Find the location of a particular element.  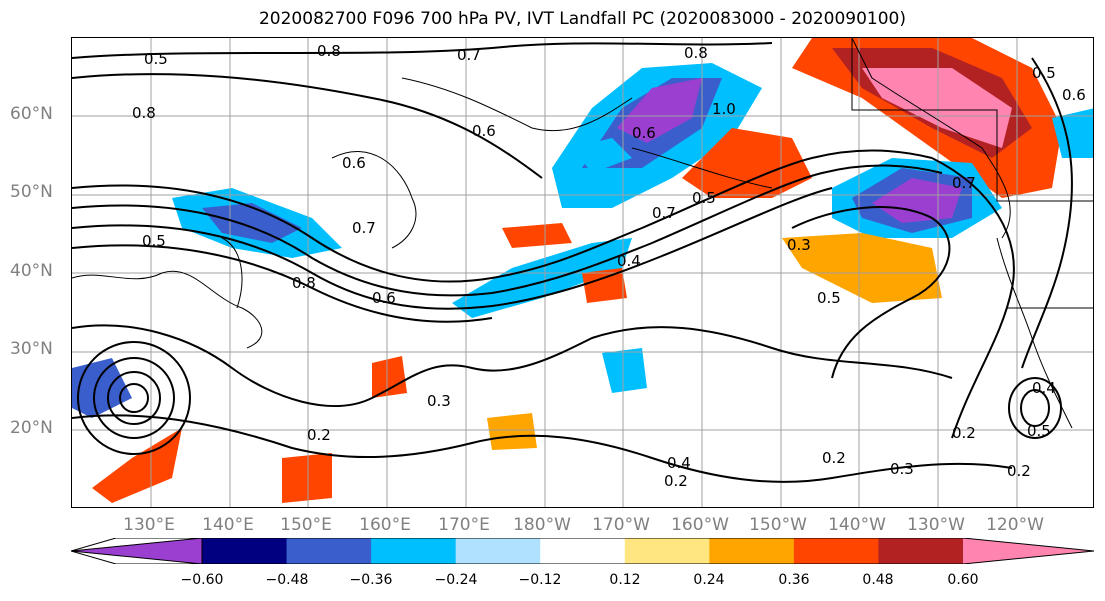

shade-neg-small2 is located at coordinates (624, 370).